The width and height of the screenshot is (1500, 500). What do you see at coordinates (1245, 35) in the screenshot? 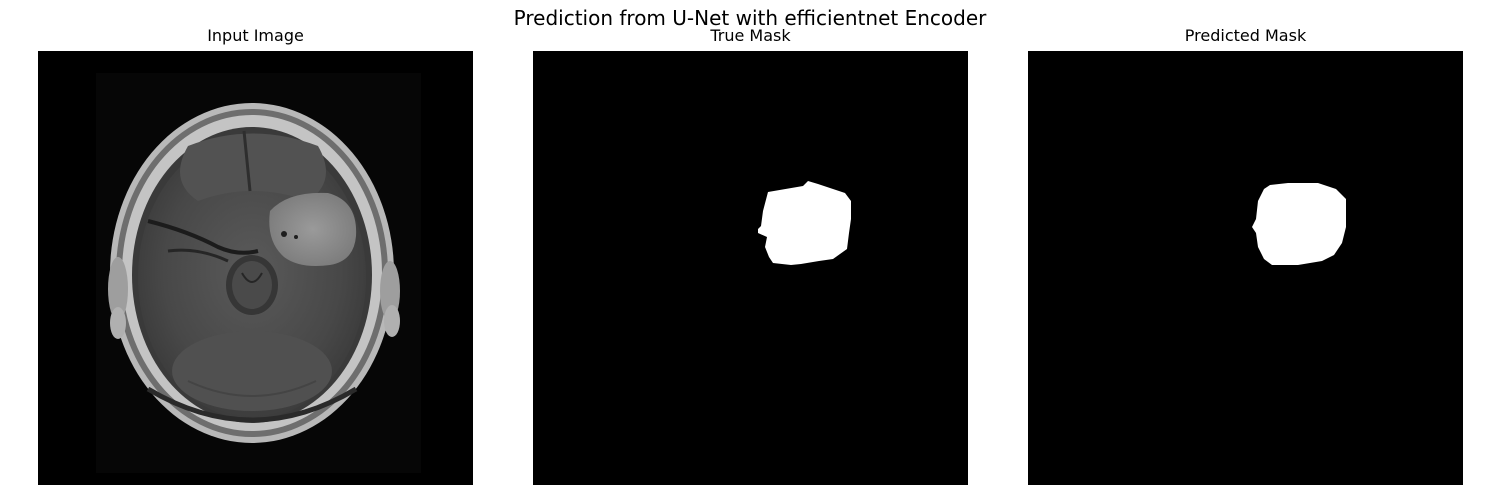
I see `predicted-mask-title: Predicted Mask` at bounding box center [1245, 35].